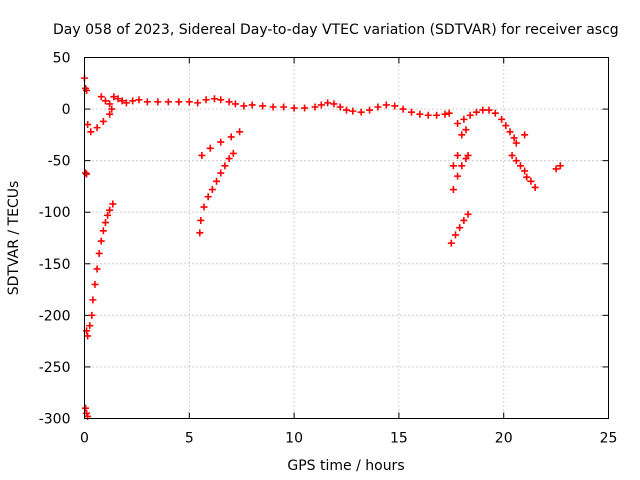 This screenshot has width=640, height=480. What do you see at coordinates (84, 439) in the screenshot?
I see `x-tick-label: 0` at bounding box center [84, 439].